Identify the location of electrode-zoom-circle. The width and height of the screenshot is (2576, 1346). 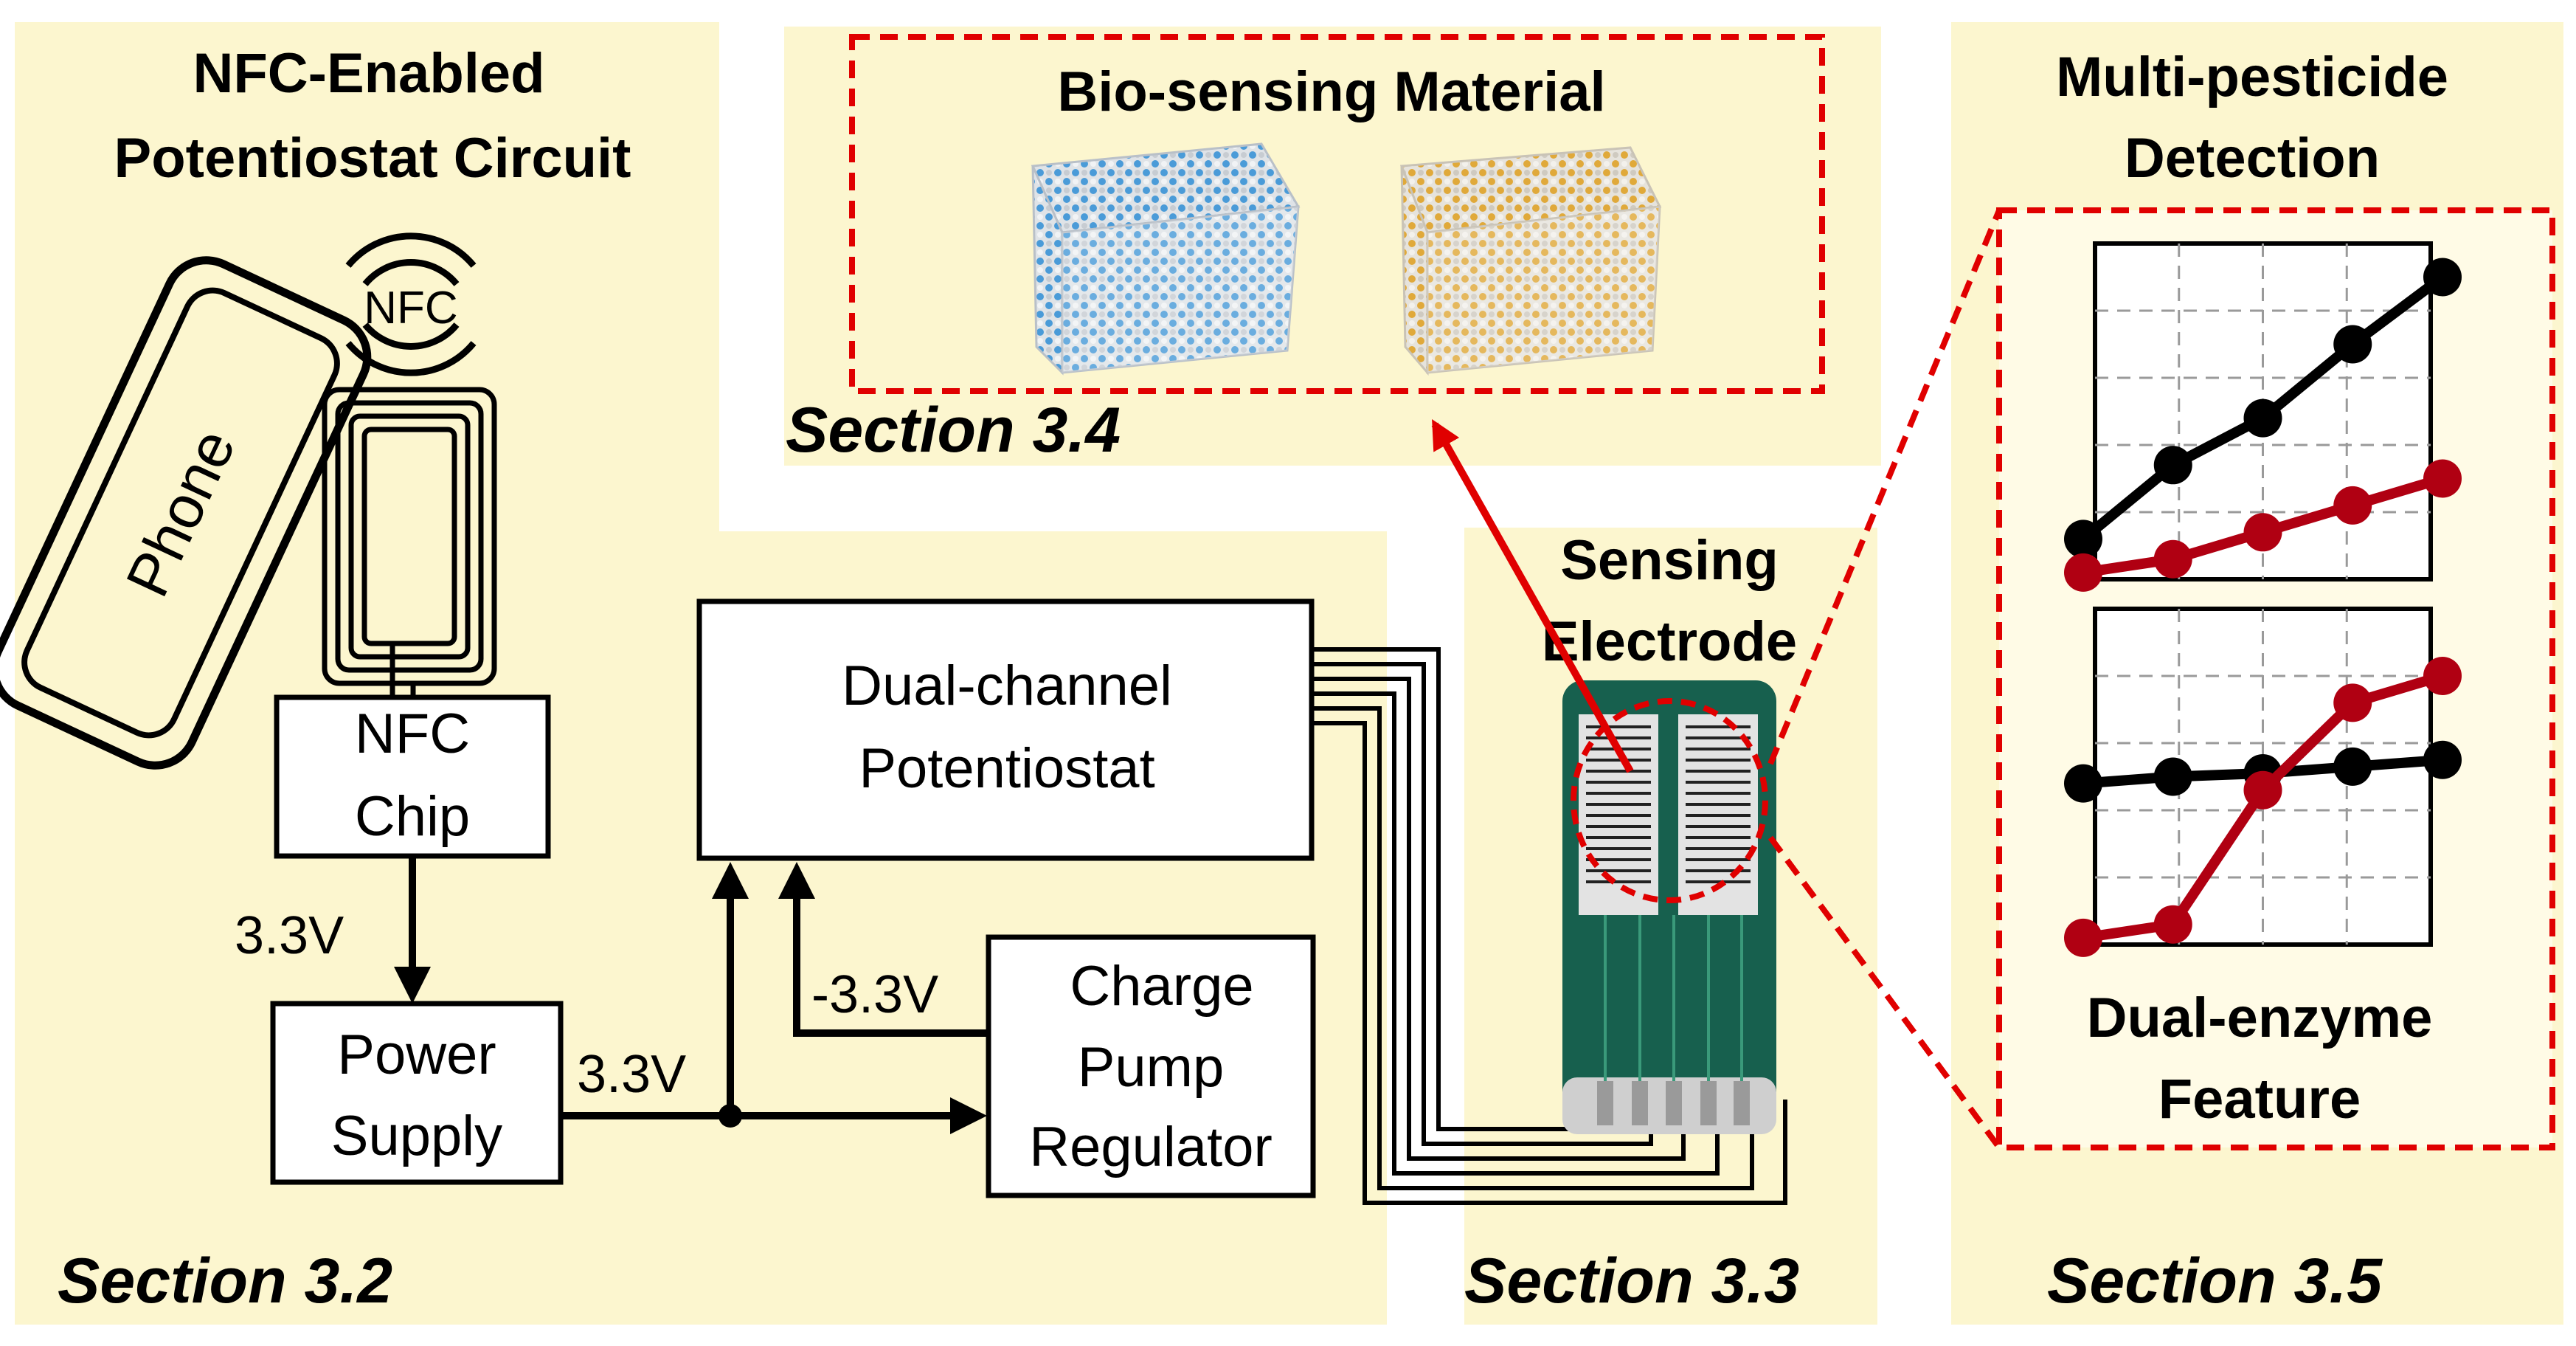
(1670, 800).